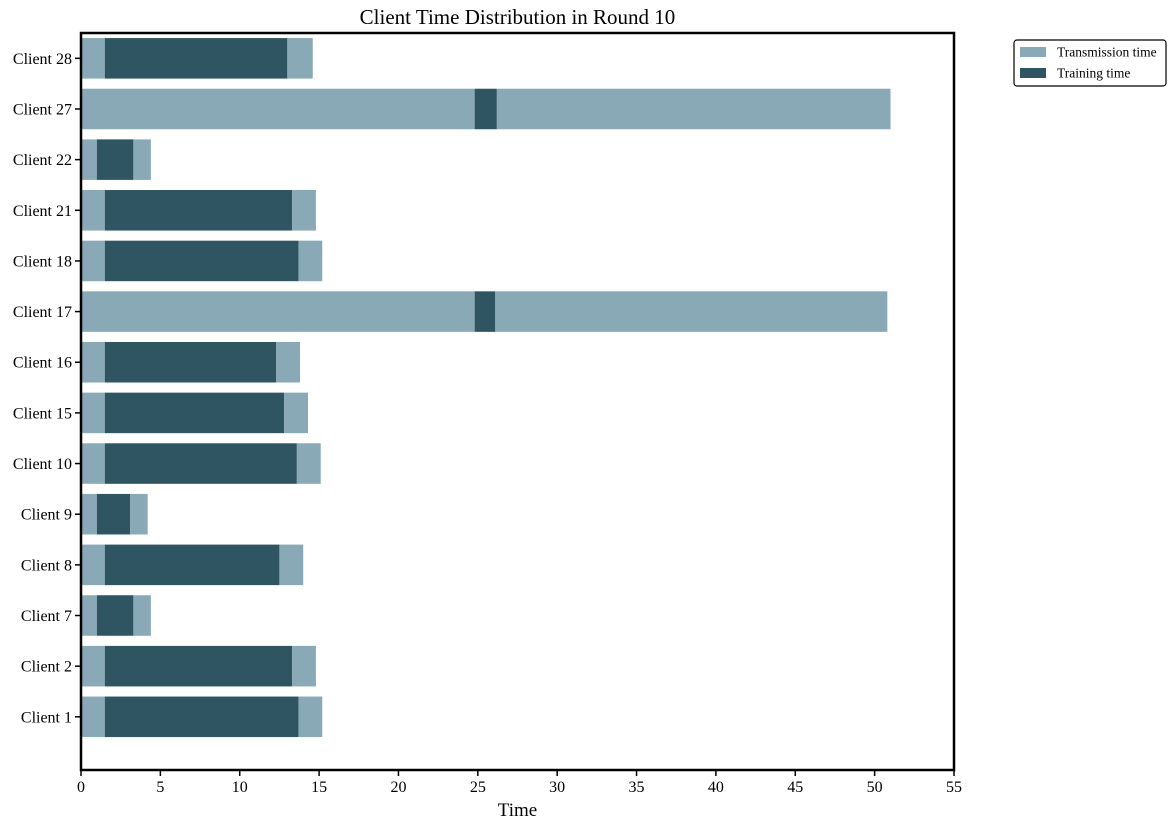 The image size is (1175, 829). I want to click on bar-client-16-transmission-time-post, so click(288, 362).